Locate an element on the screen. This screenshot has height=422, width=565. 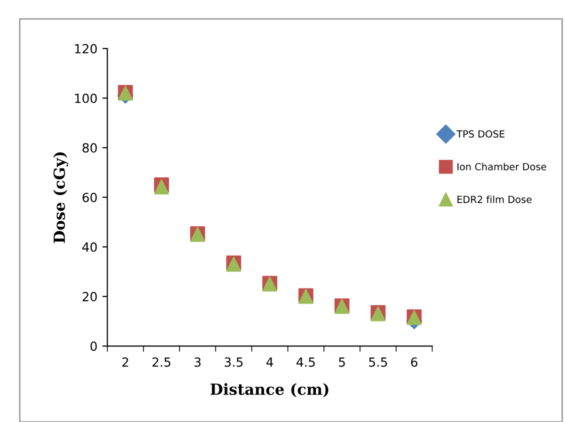
x-tick-label: 4.5 is located at coordinates (305, 362).